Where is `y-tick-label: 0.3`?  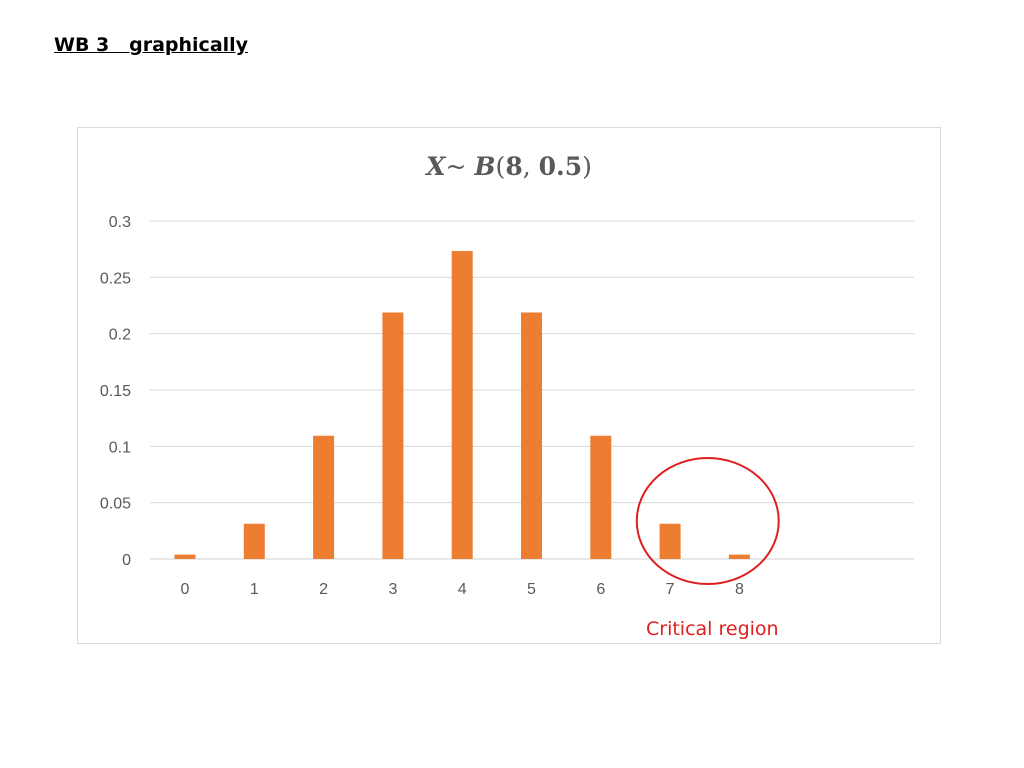
y-tick-label: 0.3 is located at coordinates (120, 222).